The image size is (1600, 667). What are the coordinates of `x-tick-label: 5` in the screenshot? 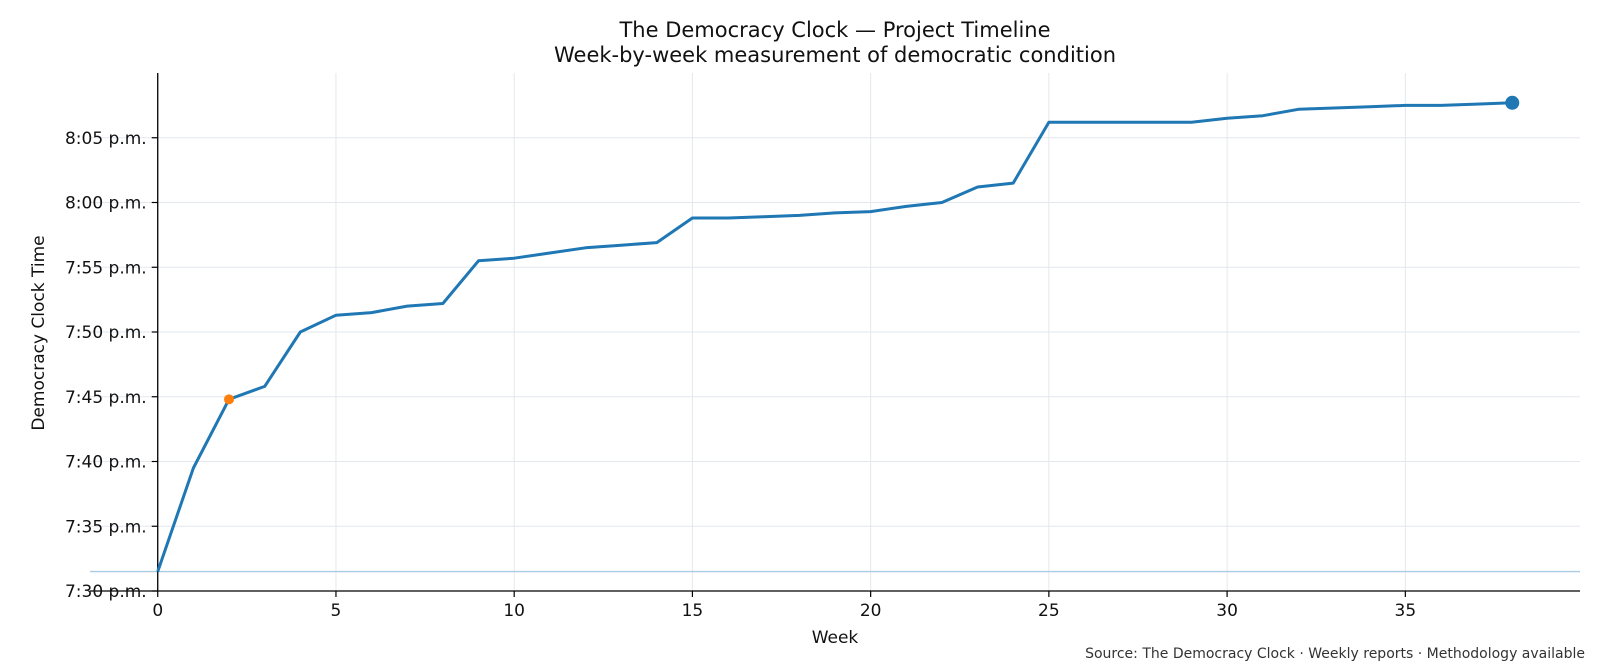 It's located at (336, 611).